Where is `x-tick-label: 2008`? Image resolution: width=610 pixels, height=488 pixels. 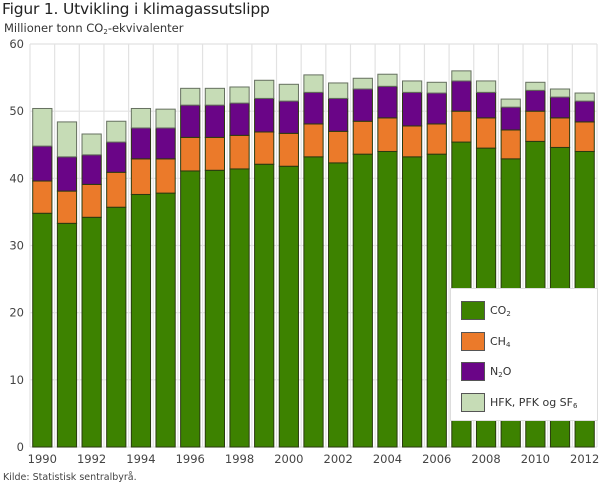 x-tick-label: 2008 is located at coordinates (485, 459).